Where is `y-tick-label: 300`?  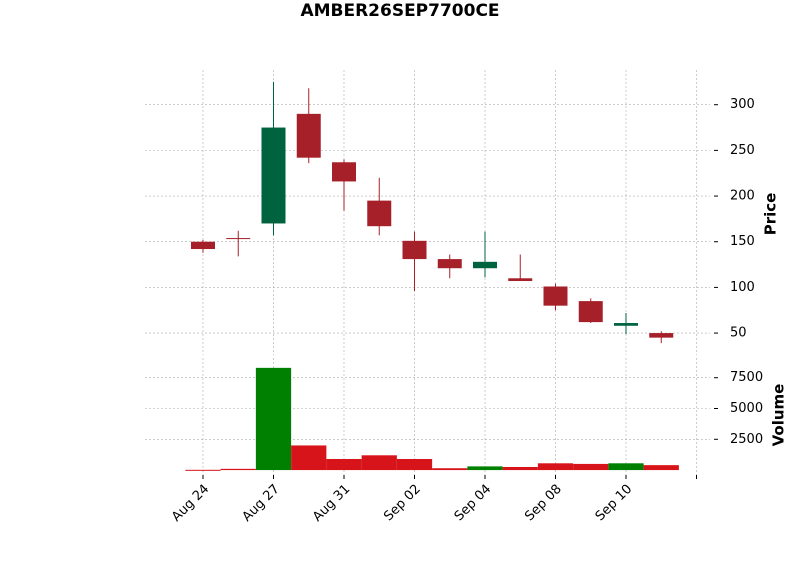
y-tick-label: 300 is located at coordinates (742, 104).